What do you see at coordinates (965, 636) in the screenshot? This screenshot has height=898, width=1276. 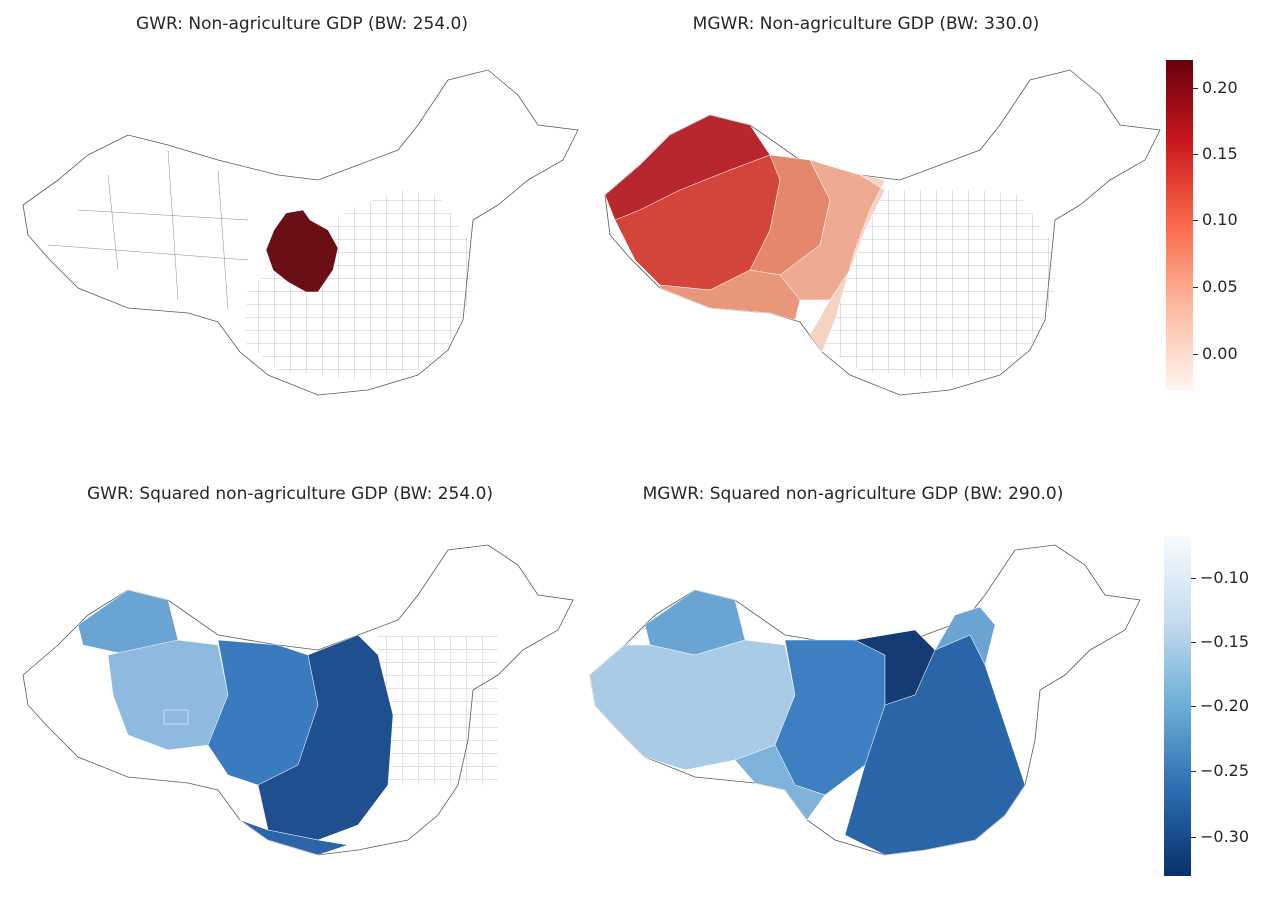 I see `region-north-east` at bounding box center [965, 636].